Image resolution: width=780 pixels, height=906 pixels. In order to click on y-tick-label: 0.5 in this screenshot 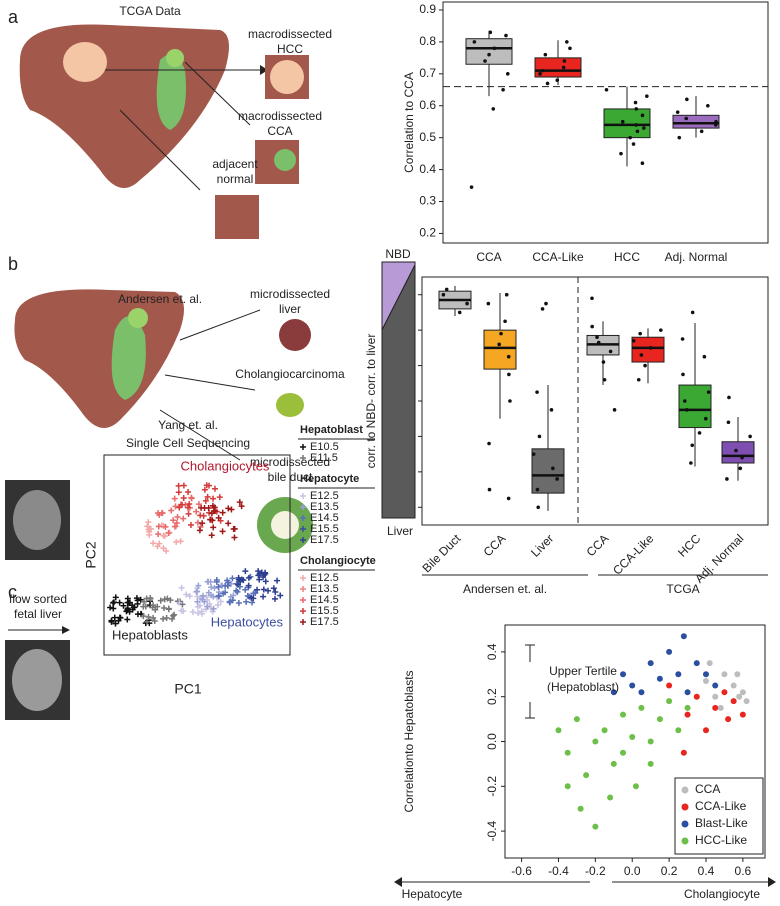, I will do `click(427, 137)`.